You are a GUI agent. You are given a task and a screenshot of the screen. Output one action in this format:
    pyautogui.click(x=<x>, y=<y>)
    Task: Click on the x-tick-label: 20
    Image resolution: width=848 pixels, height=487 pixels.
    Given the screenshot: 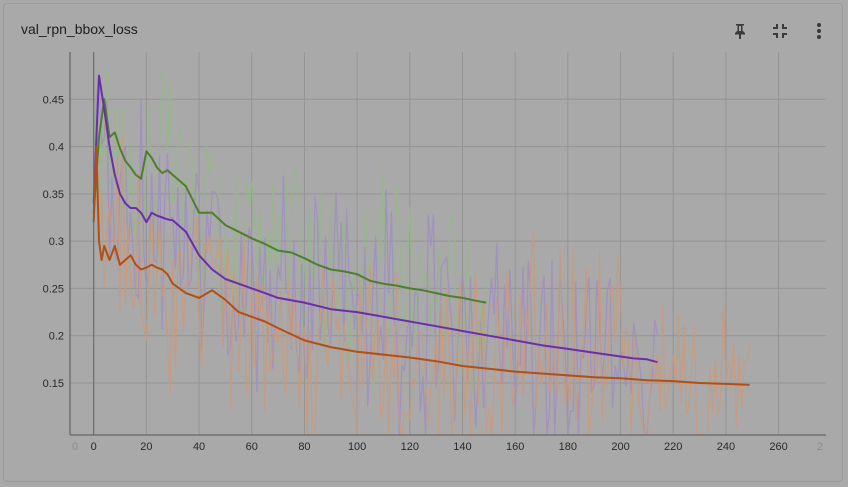 What is the action you would take?
    pyautogui.click(x=146, y=447)
    